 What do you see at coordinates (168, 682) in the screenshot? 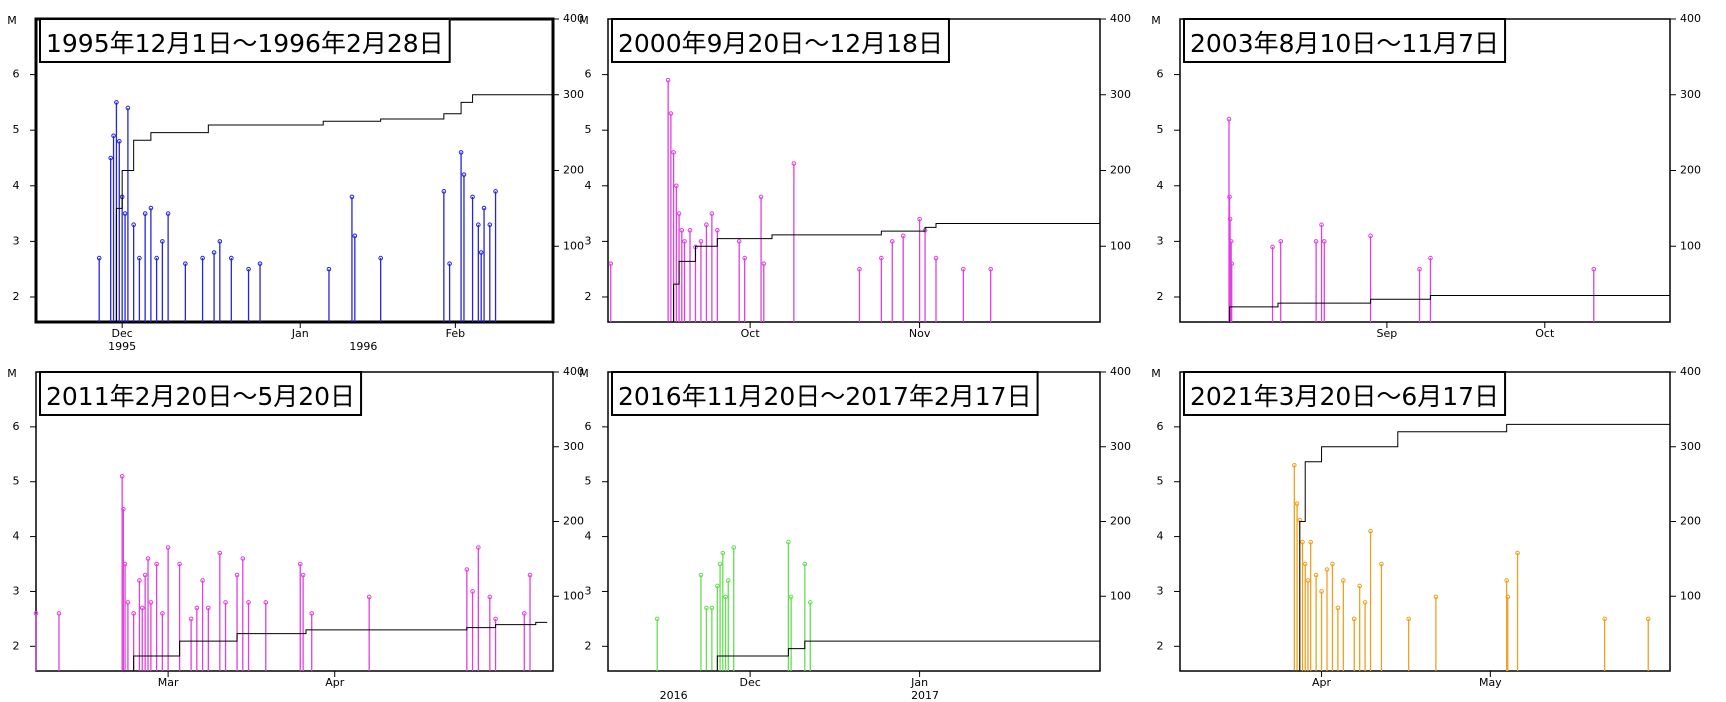
I see `x-tick-label: Mar` at bounding box center [168, 682].